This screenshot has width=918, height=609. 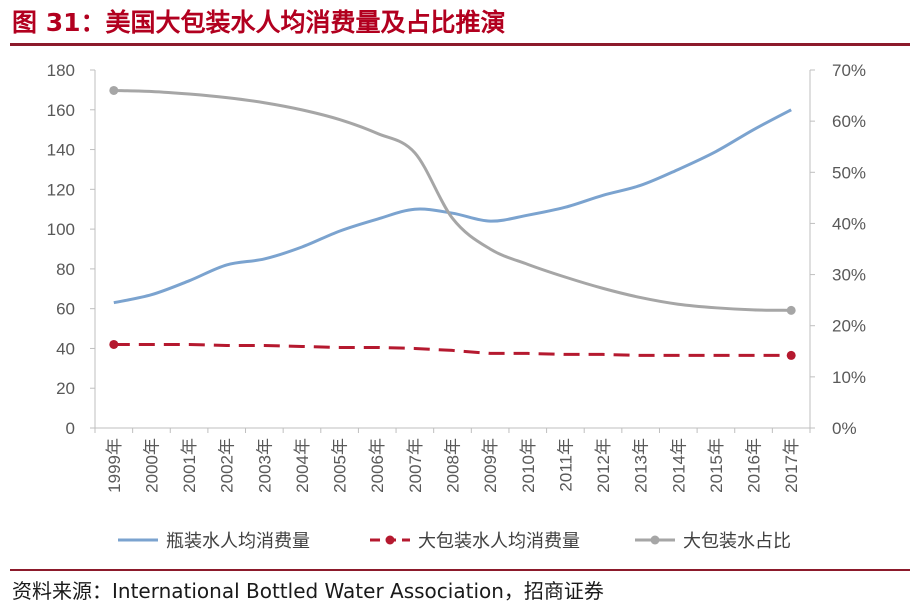 What do you see at coordinates (61, 70) in the screenshot?
I see `left-tick-label: 180` at bounding box center [61, 70].